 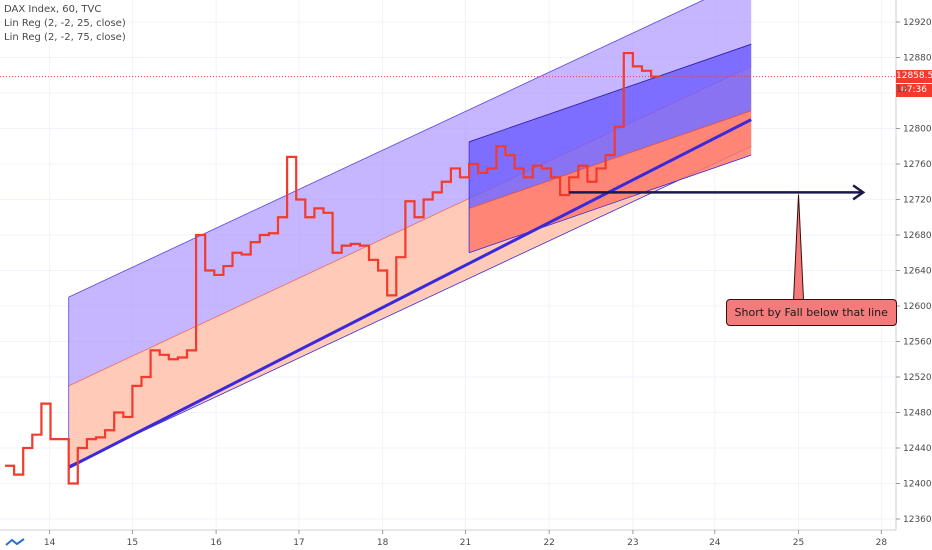 What do you see at coordinates (610, 159) in the screenshot?
I see `short-channel-mid-line` at bounding box center [610, 159].